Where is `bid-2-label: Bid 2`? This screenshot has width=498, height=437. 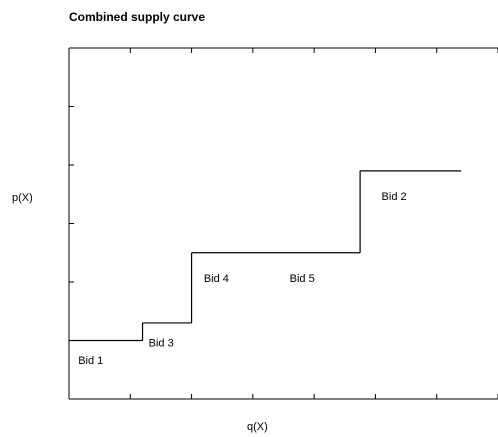 bid-2-label: Bid 2 is located at coordinates (394, 197).